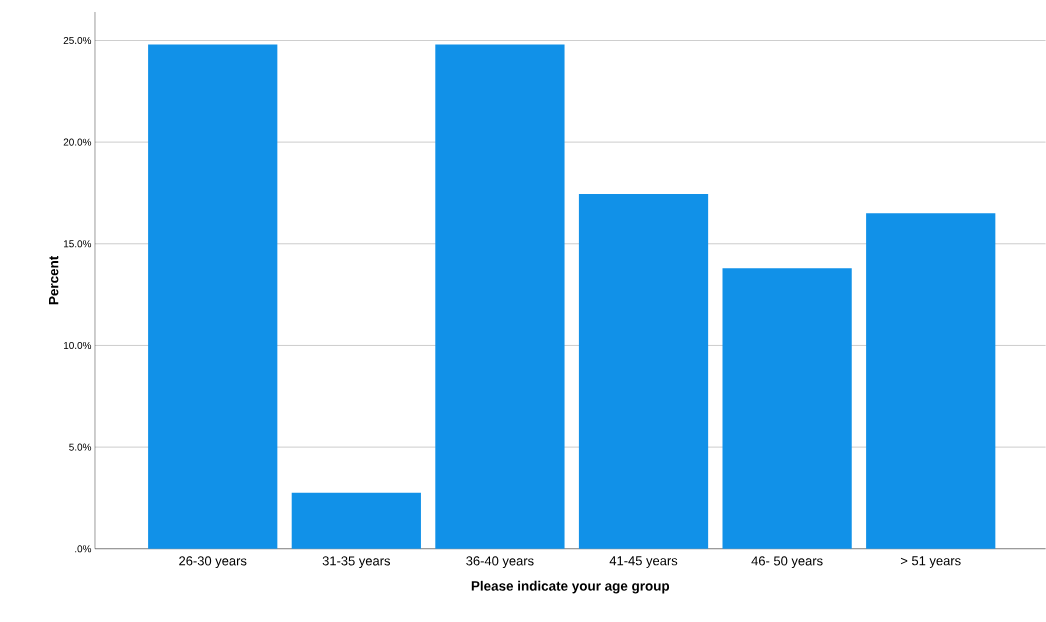  Describe the element at coordinates (77, 142) in the screenshot. I see `y-tick-label: 20.0%` at that location.